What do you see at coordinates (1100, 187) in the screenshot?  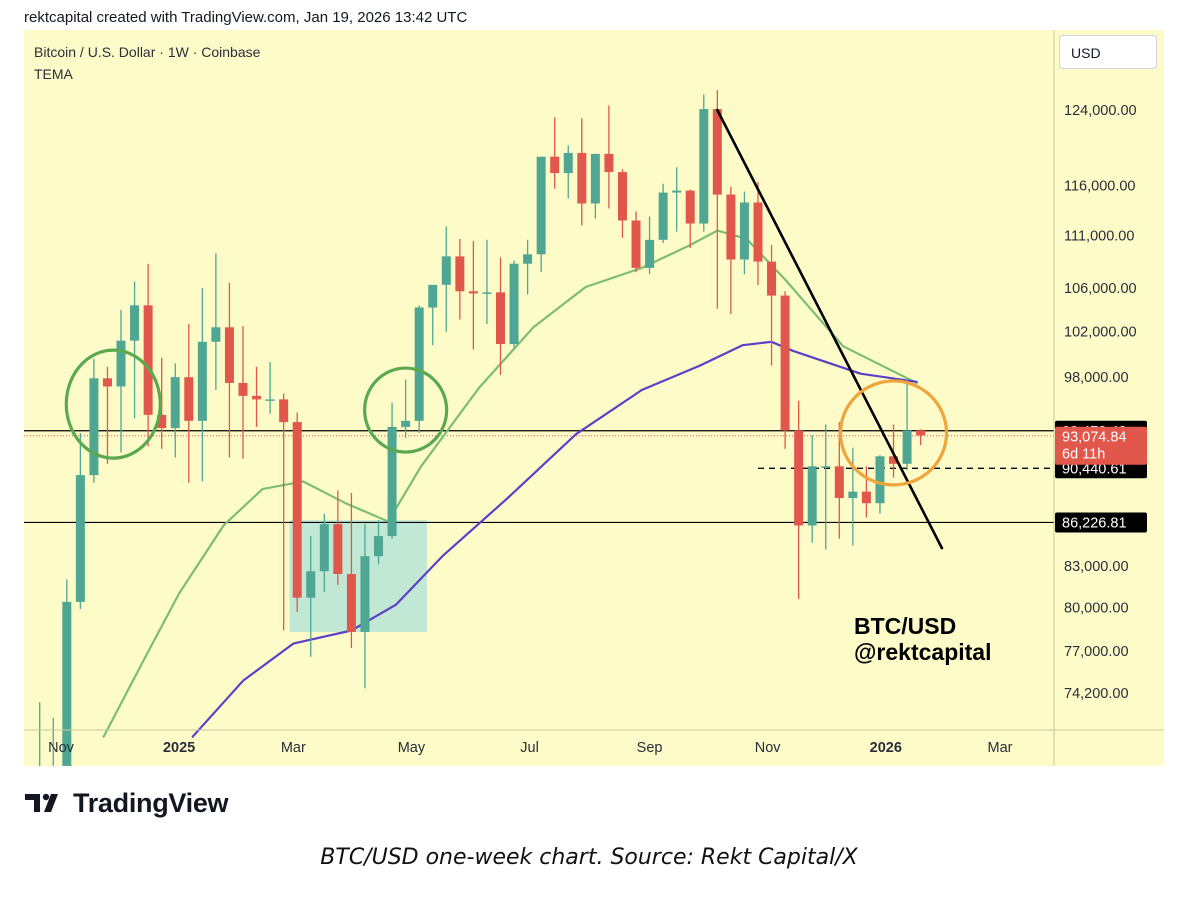 I see `y-tick-label: 116,000.00` at bounding box center [1100, 187].